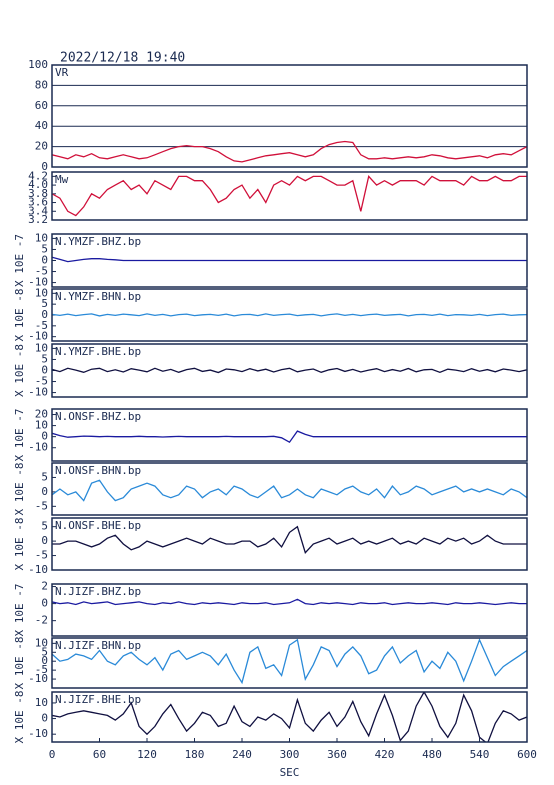 The height and width of the screenshot is (785, 554). What do you see at coordinates (98, 470) in the screenshot?
I see `panel-title: N.ONSF.BHN.bp` at bounding box center [98, 470].